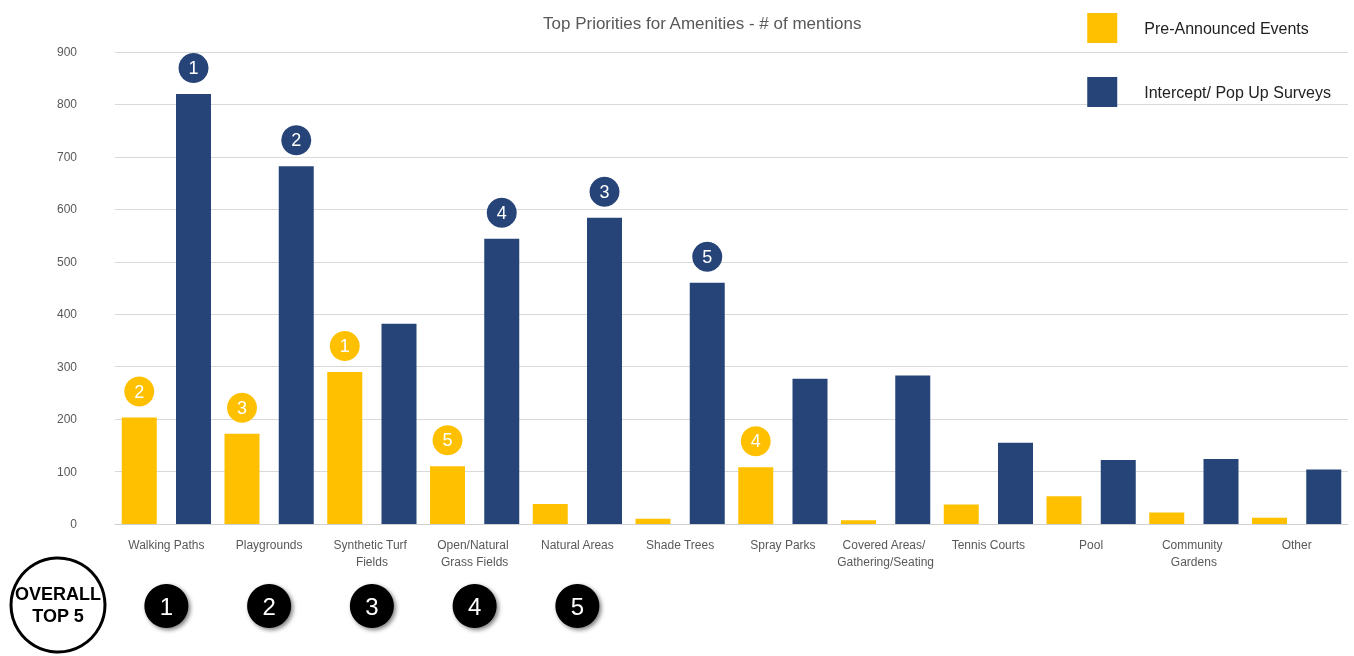 This screenshot has height=656, width=1354. I want to click on text: 5, so click(577, 606).